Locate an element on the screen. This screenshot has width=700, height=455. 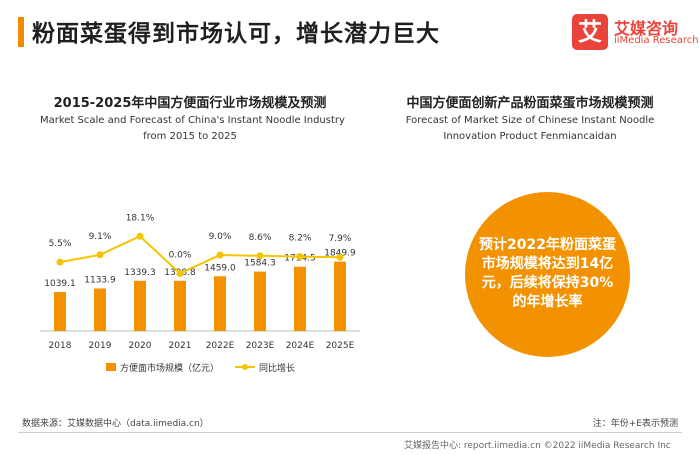
legend-bar-label: 方便面市场规模（亿元） is located at coordinates (169, 368).